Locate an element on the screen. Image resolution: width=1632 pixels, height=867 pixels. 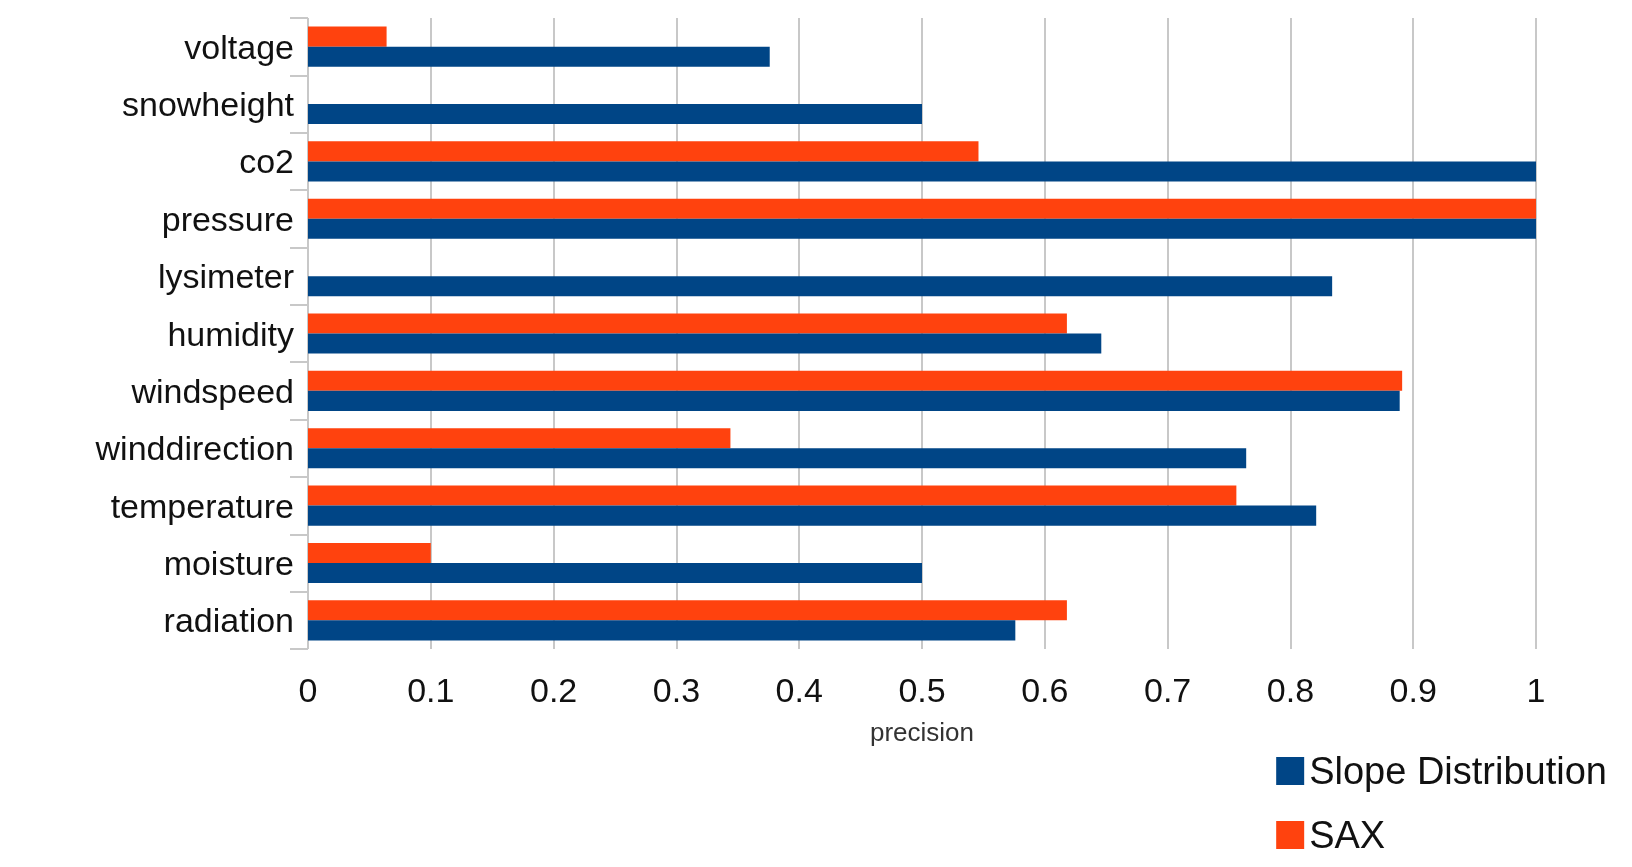
x-tick-label: 0.9 is located at coordinates (1413, 690).